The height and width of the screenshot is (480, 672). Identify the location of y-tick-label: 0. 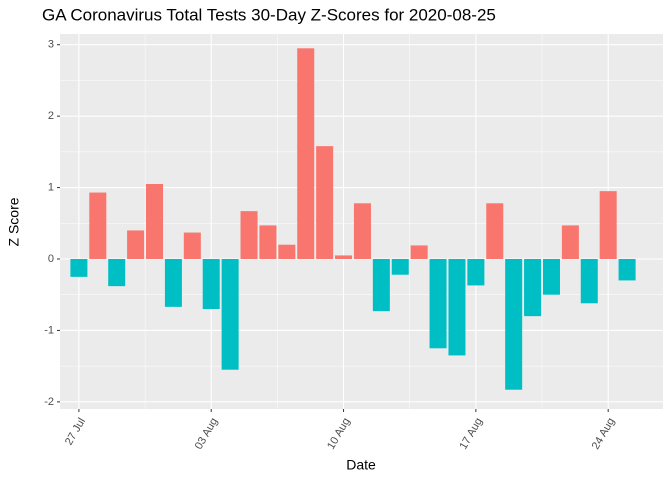
(51, 259).